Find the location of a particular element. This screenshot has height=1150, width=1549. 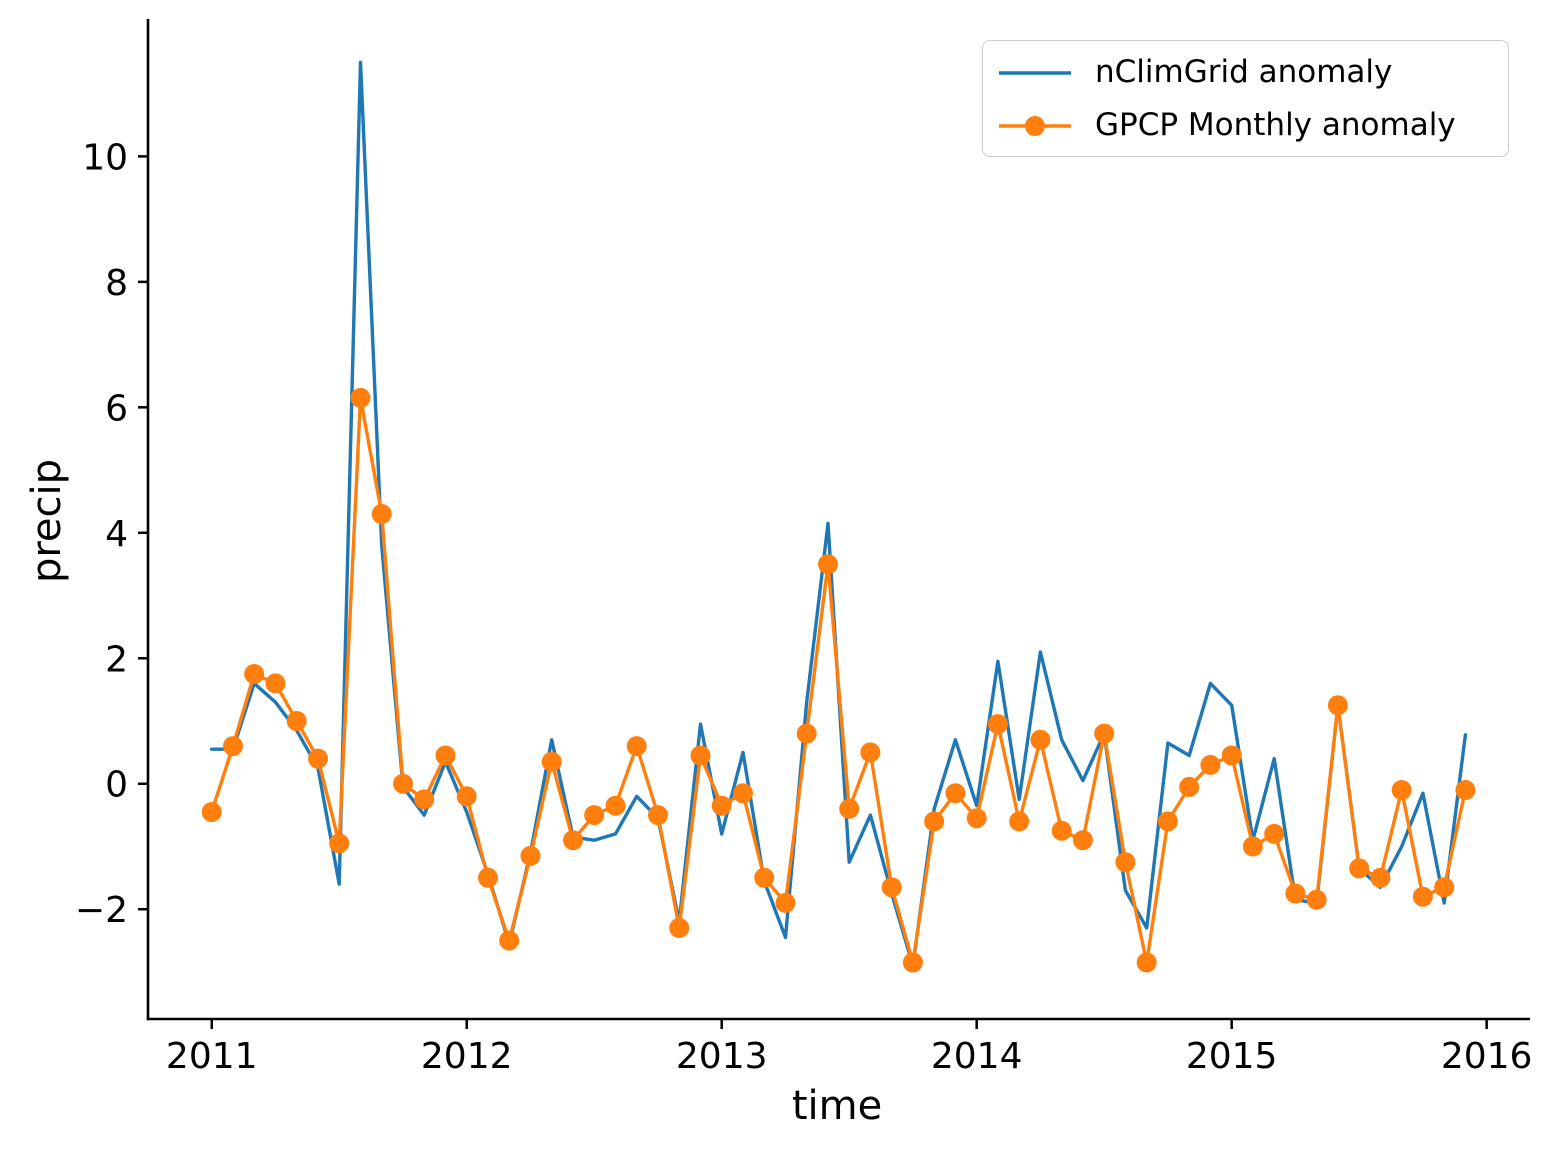

legend-label-gpcp: GPCP Monthly anomaly is located at coordinates (1275, 125).